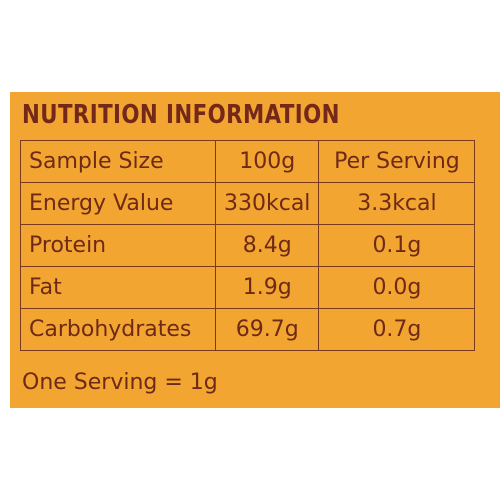 The width and height of the screenshot is (500, 500). Describe the element at coordinates (397, 245) in the screenshot. I see `table-cell: 0.1g` at that location.